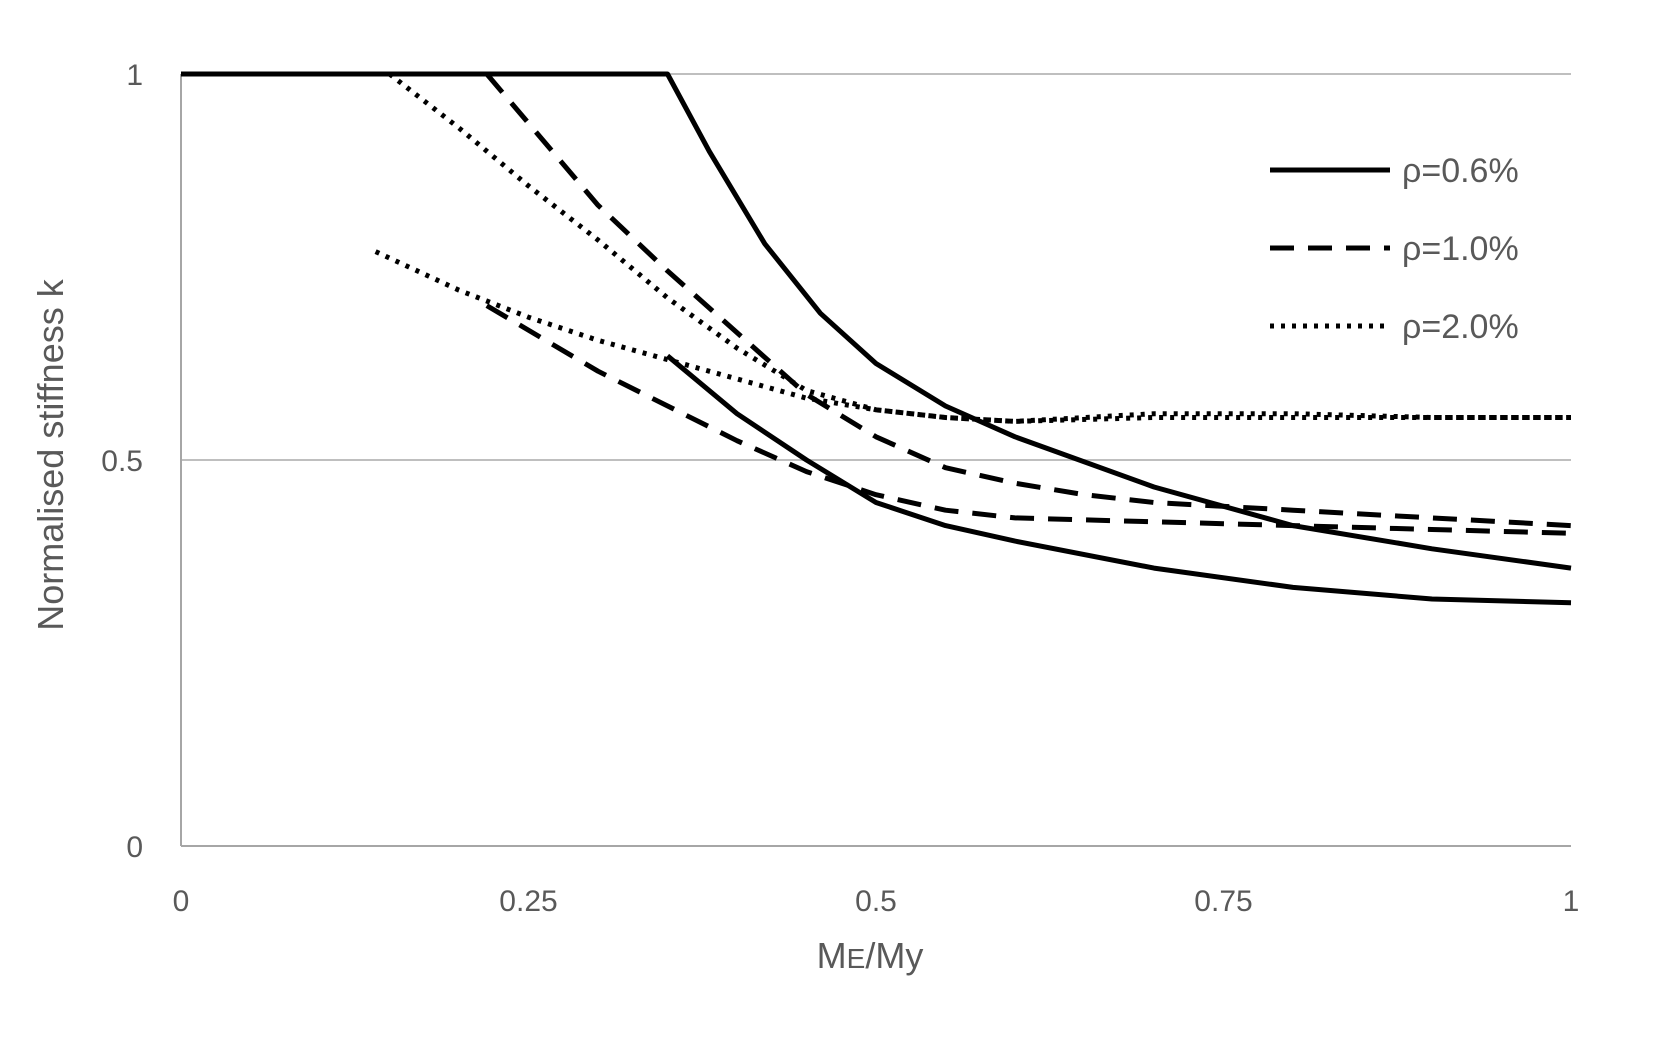  Describe the element at coordinates (1460, 249) in the screenshot. I see `legend-label-rho-1-0: ρ=1.0%` at that location.